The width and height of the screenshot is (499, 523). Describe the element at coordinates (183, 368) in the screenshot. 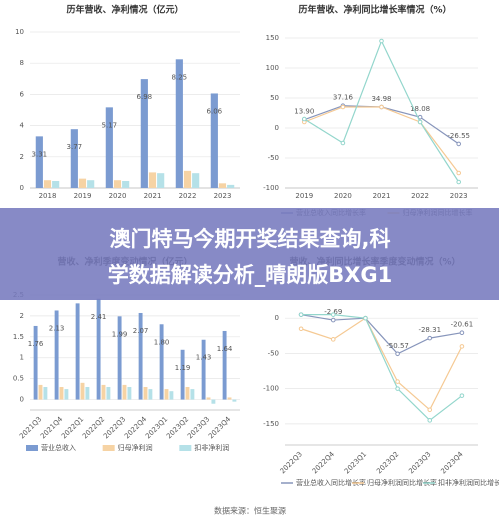

I see `data-label: 1.19` at that location.